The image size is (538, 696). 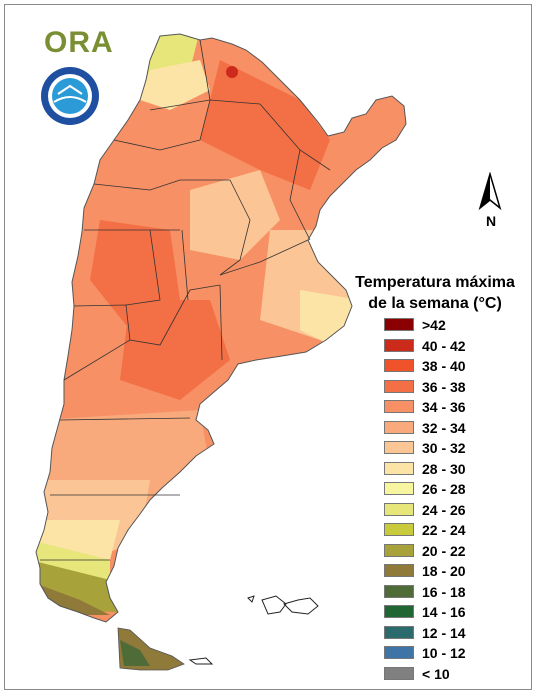 What do you see at coordinates (434, 325) in the screenshot?
I see `legend-label: >42` at bounding box center [434, 325].